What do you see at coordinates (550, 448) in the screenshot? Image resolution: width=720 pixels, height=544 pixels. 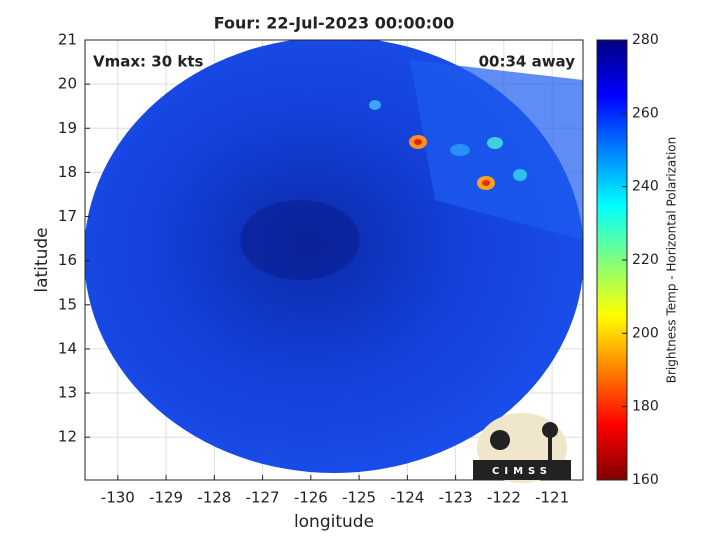 I see `logo-tower-leg` at bounding box center [550, 448].